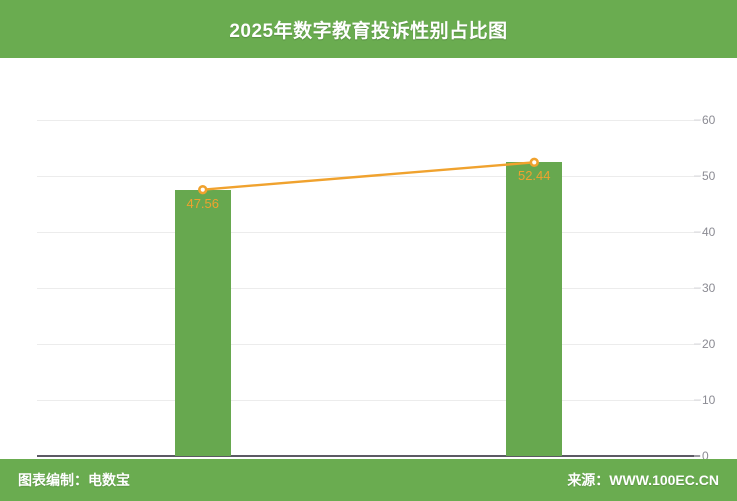 This screenshot has width=737, height=501. I want to click on y-tick-label: 60, so click(709, 120).